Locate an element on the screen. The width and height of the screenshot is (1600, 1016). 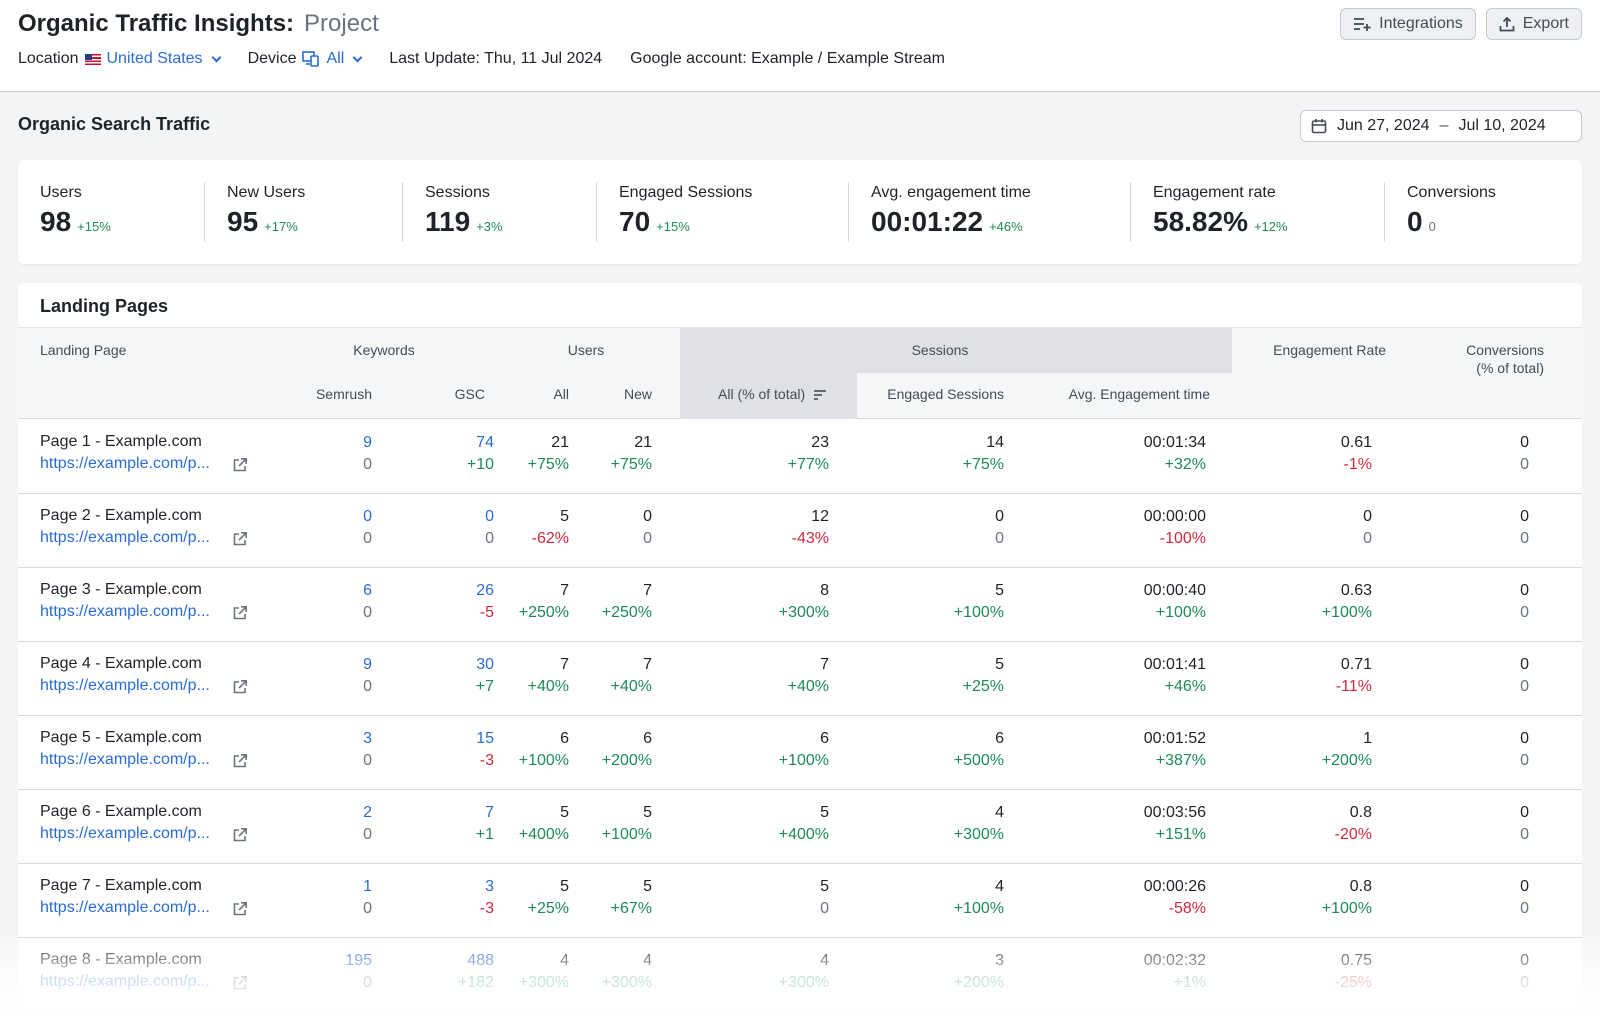
metric-users: Users 98 +15% is located at coordinates (111, 212).